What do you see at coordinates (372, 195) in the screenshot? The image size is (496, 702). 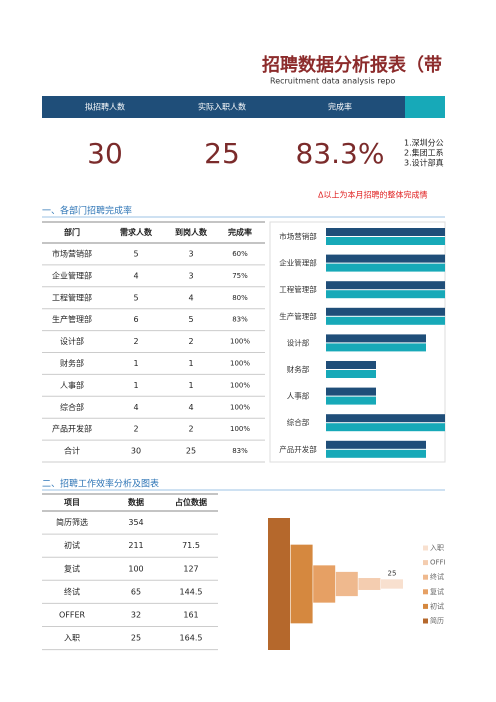 I see `remark: Δ以上为本月招聘的整体完成情` at bounding box center [372, 195].